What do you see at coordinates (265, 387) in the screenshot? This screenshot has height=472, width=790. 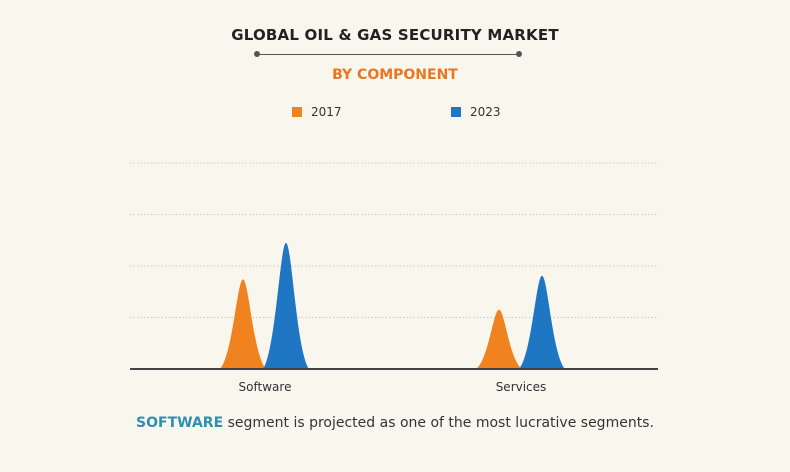 I see `x-tick-label-software: Software` at bounding box center [265, 387].